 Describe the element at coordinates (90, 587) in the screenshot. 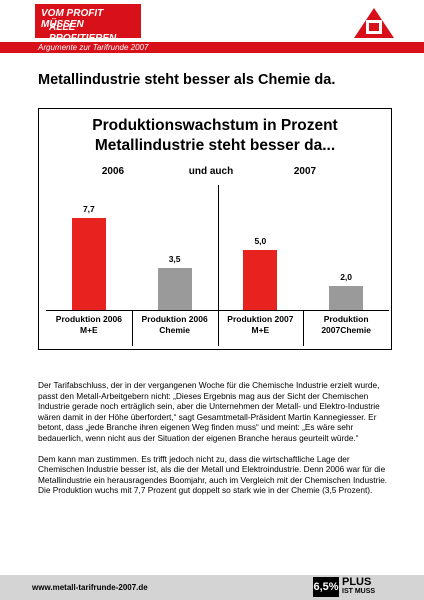

I see `footer-url: www.metall-tarifrunde-2007.de` at that location.